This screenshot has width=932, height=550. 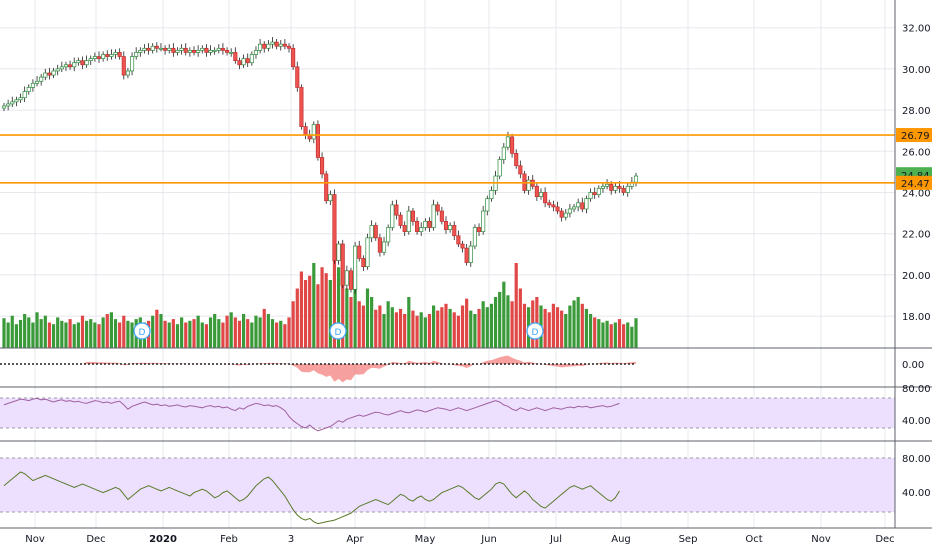 I want to click on level-price-tag, so click(x=914, y=182).